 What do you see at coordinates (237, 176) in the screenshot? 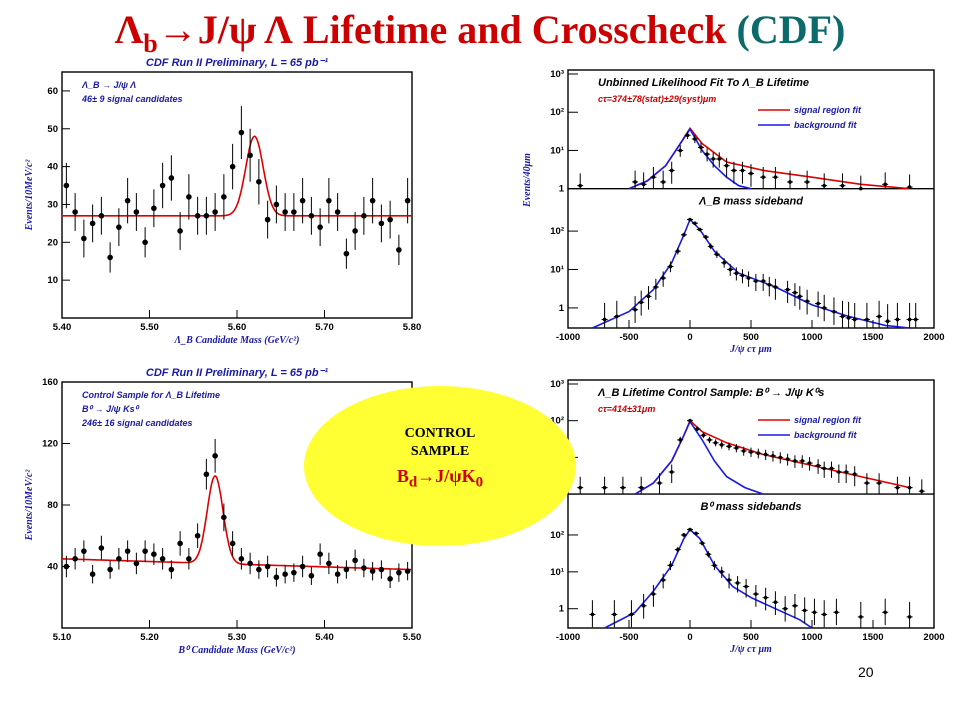
I see `fit-curve` at bounding box center [237, 176].